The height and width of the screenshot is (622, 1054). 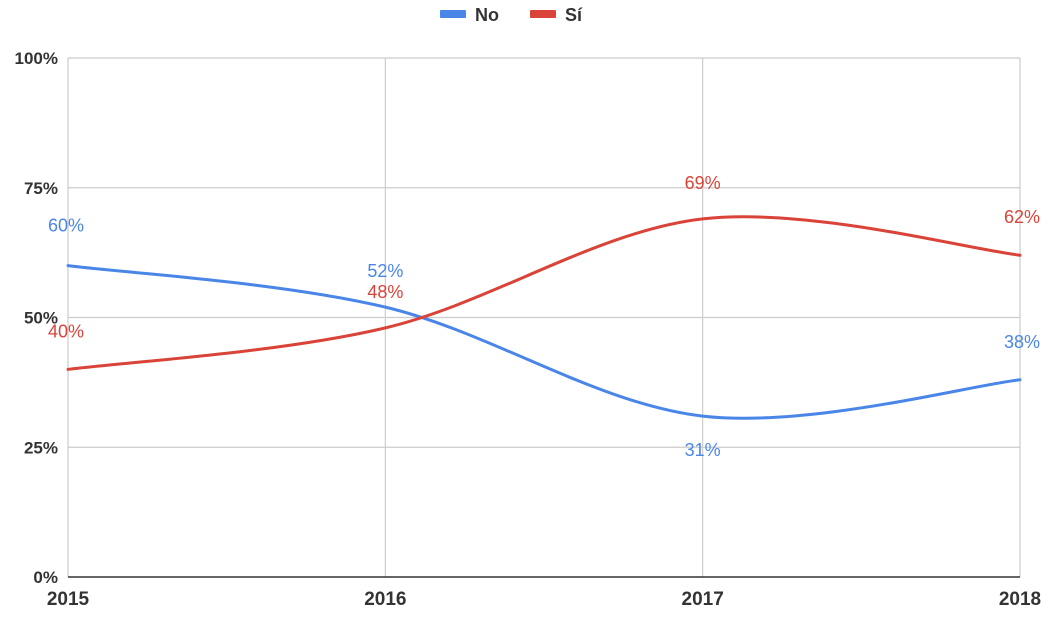 What do you see at coordinates (41, 188) in the screenshot?
I see `y-tick-label: 75%` at bounding box center [41, 188].